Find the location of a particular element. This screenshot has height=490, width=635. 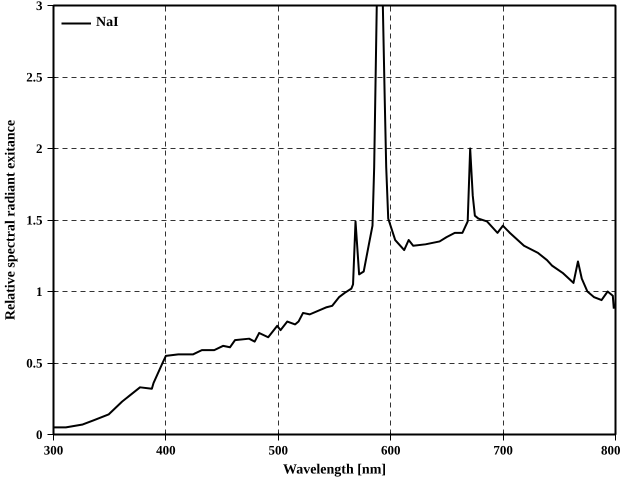

y-tick-label: 1.5 is located at coordinates (34, 220).